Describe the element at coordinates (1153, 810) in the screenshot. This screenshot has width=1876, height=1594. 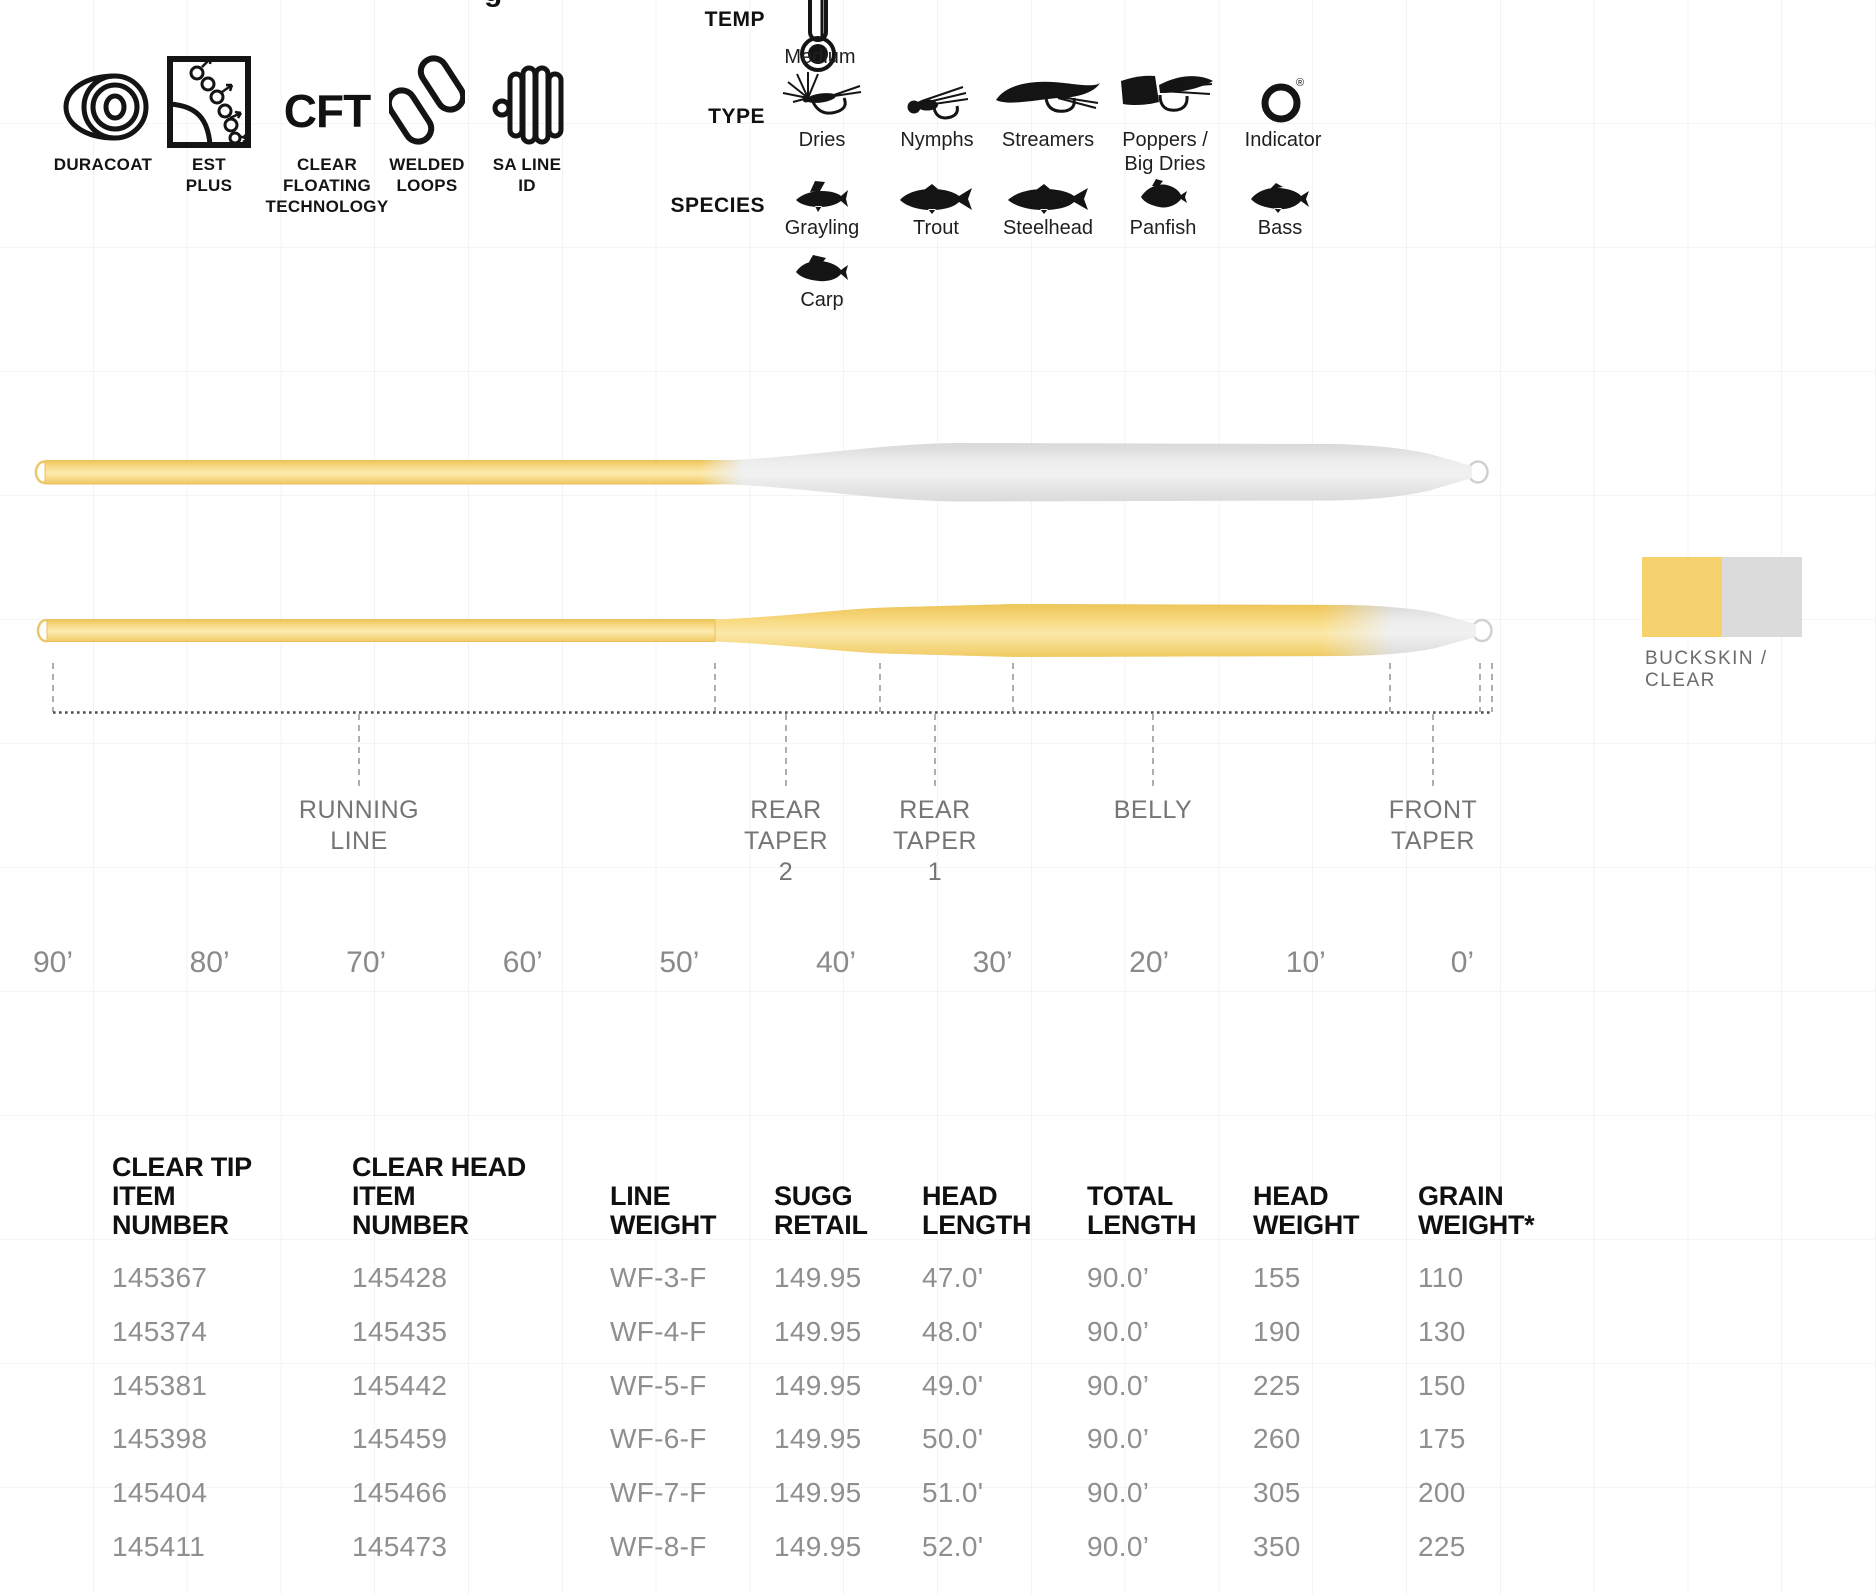
I see `segment-label: BELLY` at that location.